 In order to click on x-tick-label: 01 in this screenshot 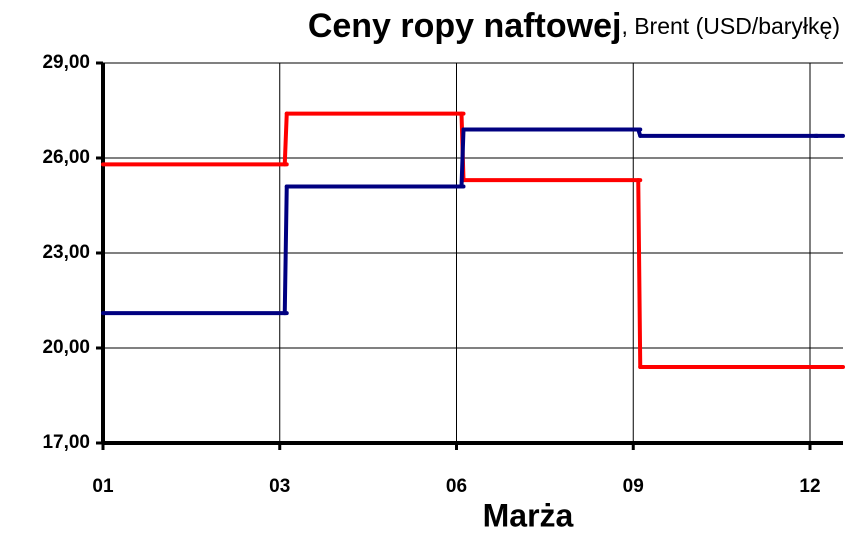, I will do `click(103, 486)`.